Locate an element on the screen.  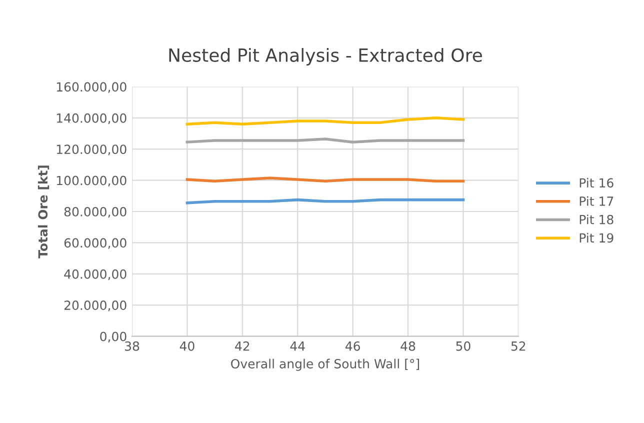
y-axis-title: Total Ore [kt] is located at coordinates (44, 212).